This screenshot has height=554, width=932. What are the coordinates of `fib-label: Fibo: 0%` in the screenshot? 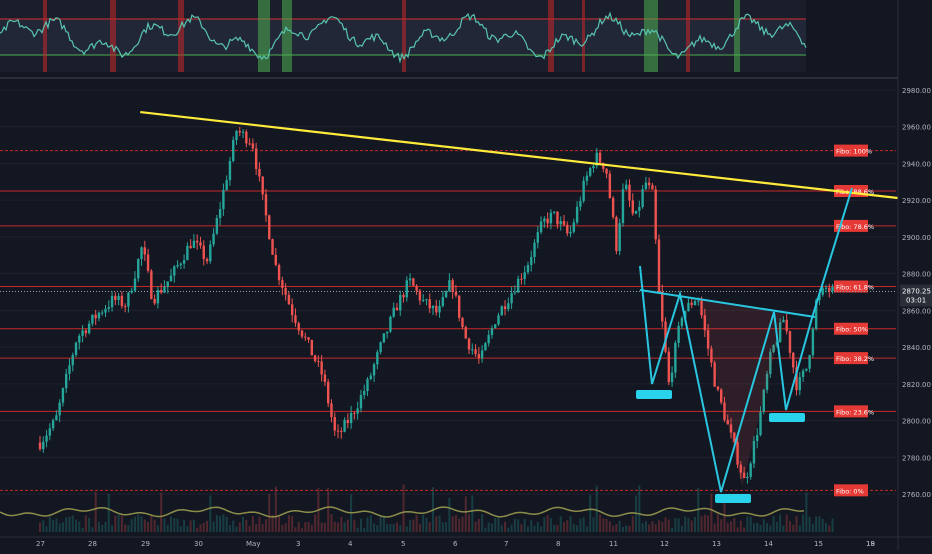 It's located at (850, 491).